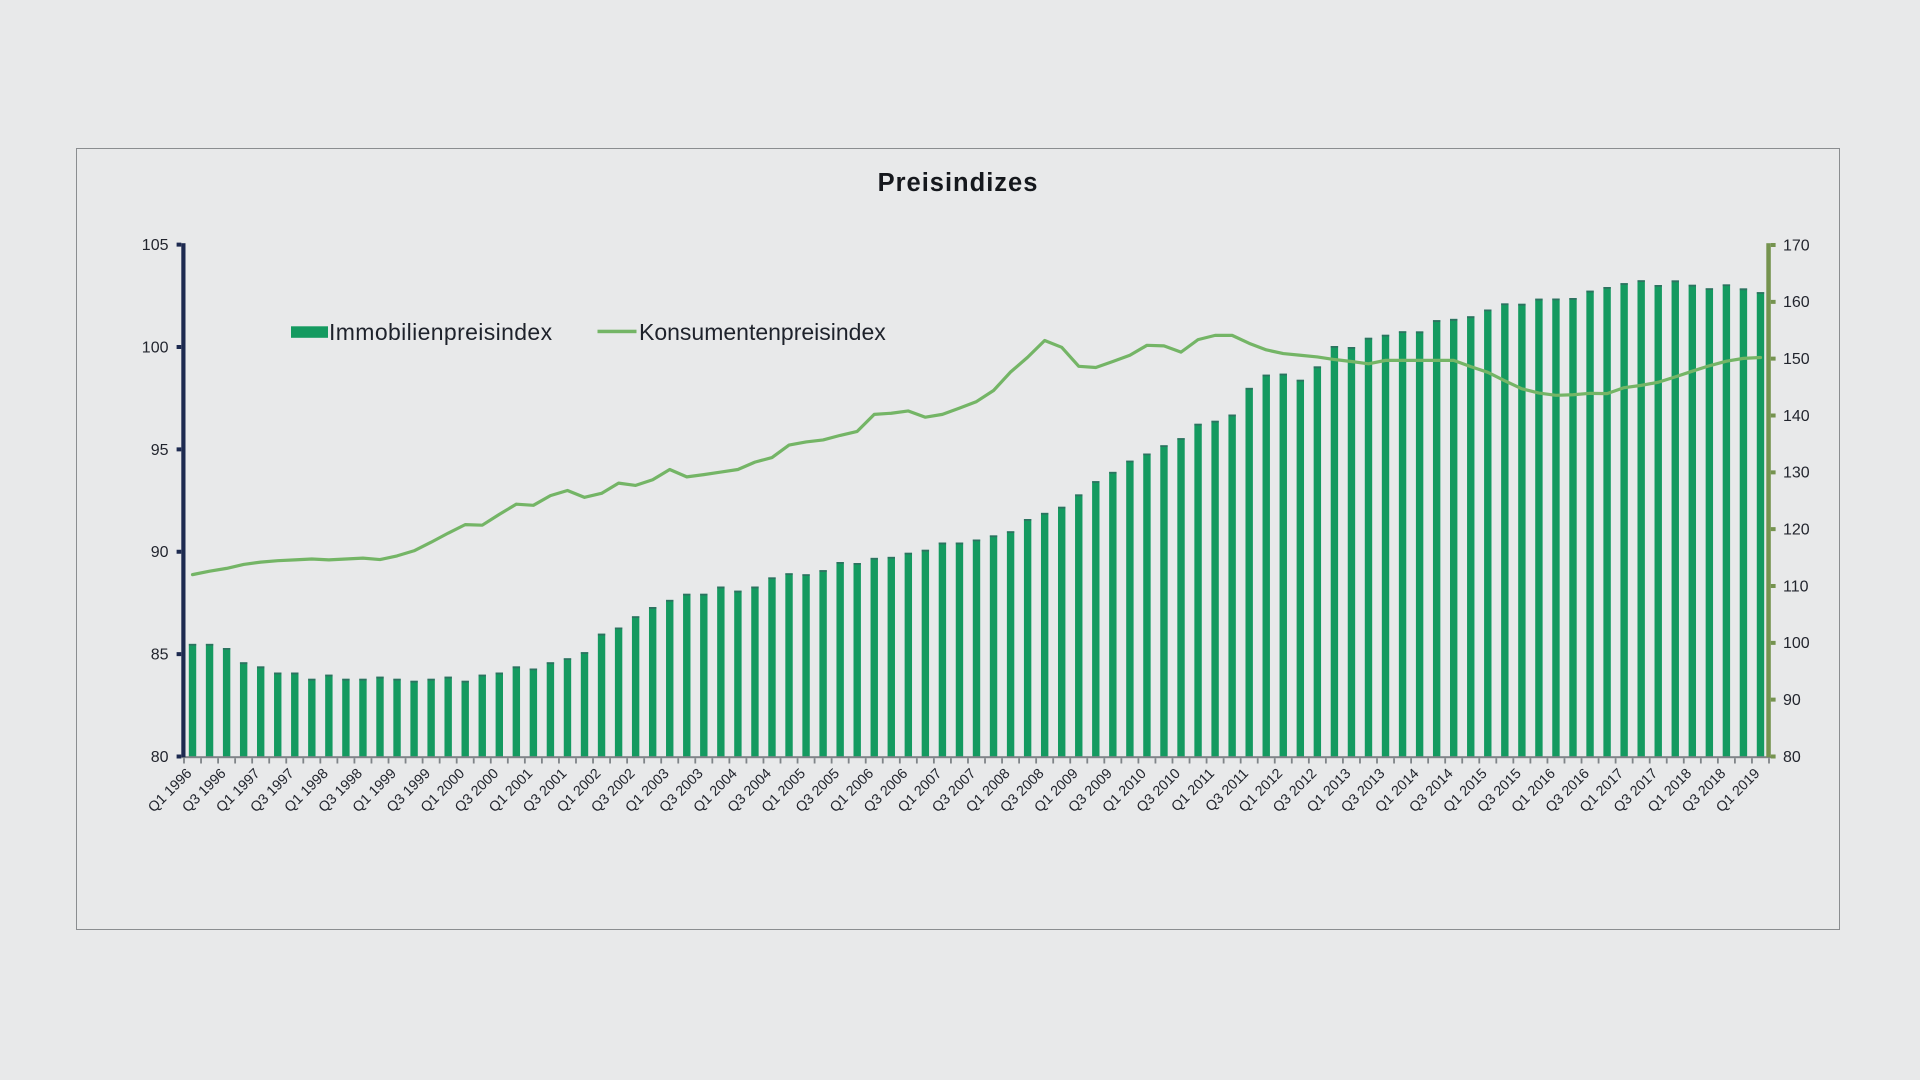 The image size is (1920, 1080). What do you see at coordinates (1796, 530) in the screenshot?
I see `svg-text: 120` at bounding box center [1796, 530].